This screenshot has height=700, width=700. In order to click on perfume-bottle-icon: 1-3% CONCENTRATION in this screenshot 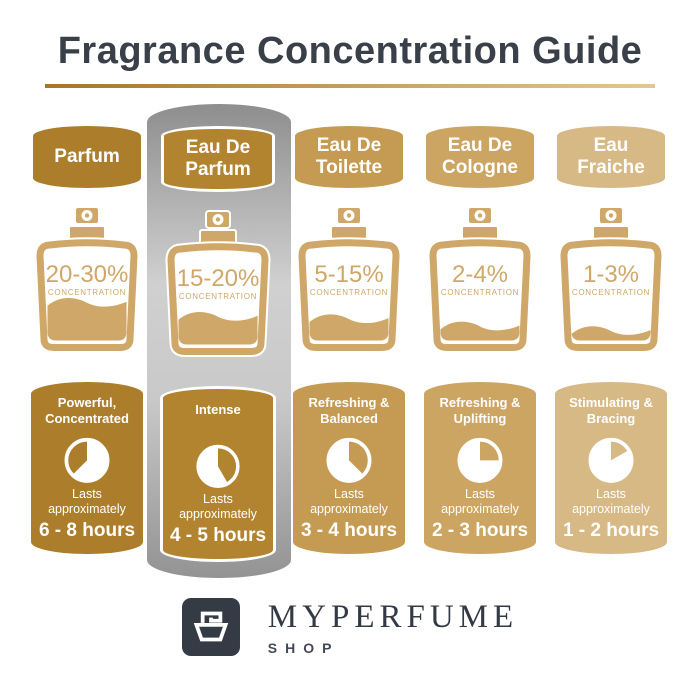, I will do `click(611, 279)`.